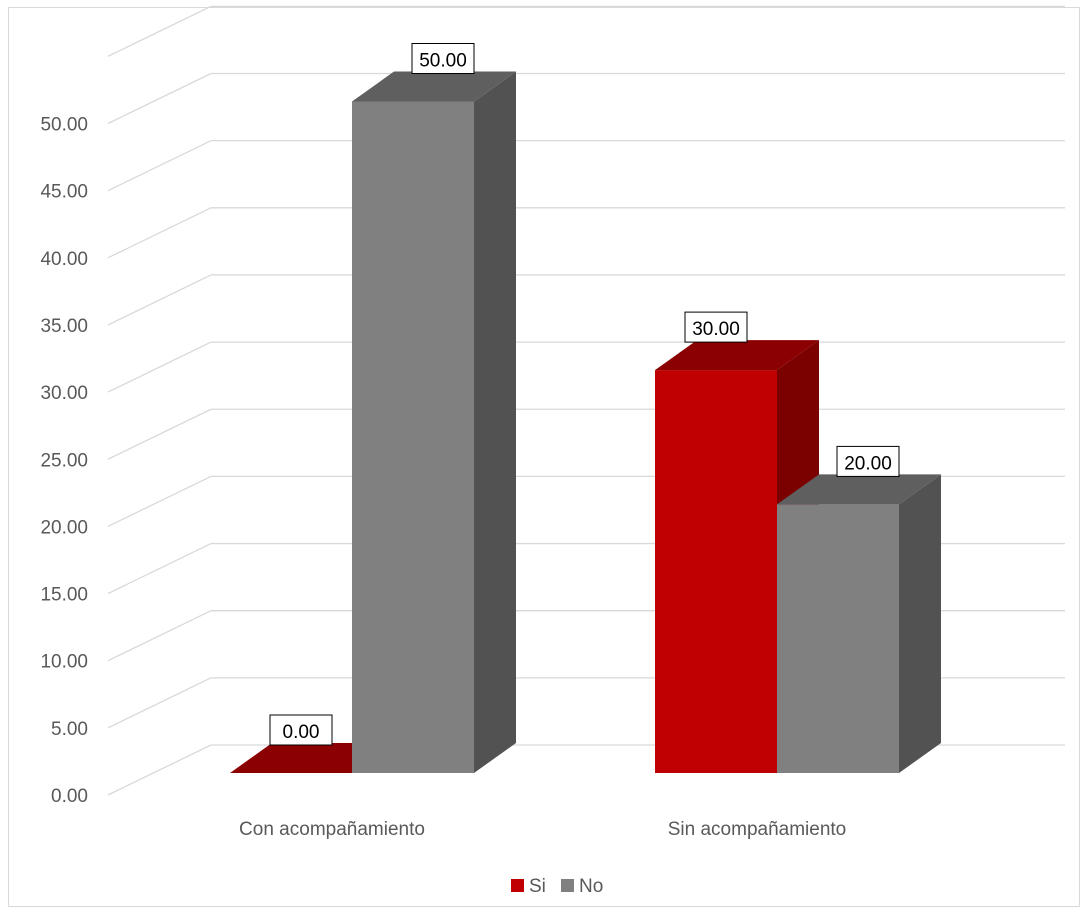  What do you see at coordinates (64, 192) in the screenshot?
I see `y-tick-label: 45.00` at bounding box center [64, 192].